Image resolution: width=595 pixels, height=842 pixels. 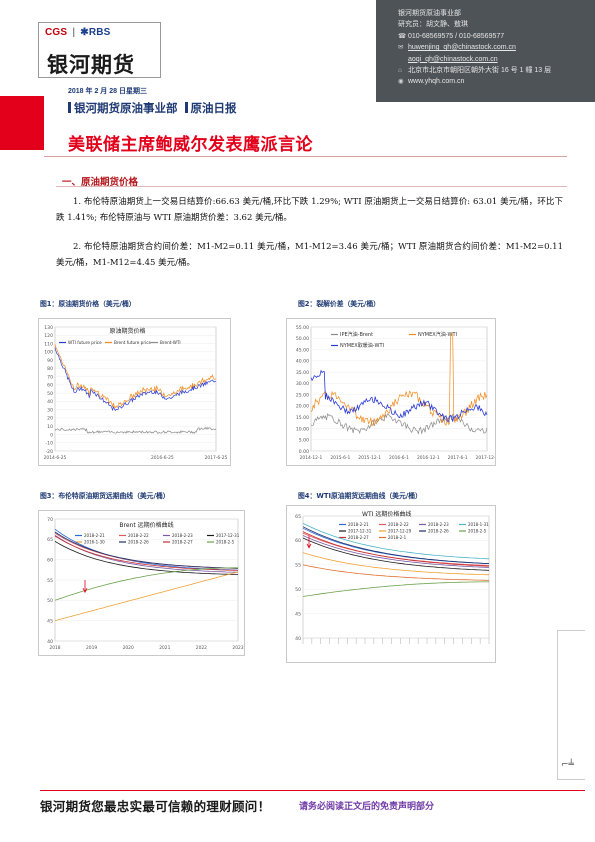 What do you see at coordinates (458, 458) in the screenshot?
I see `x-tick-label: 2017-6-1` at bounding box center [458, 458].